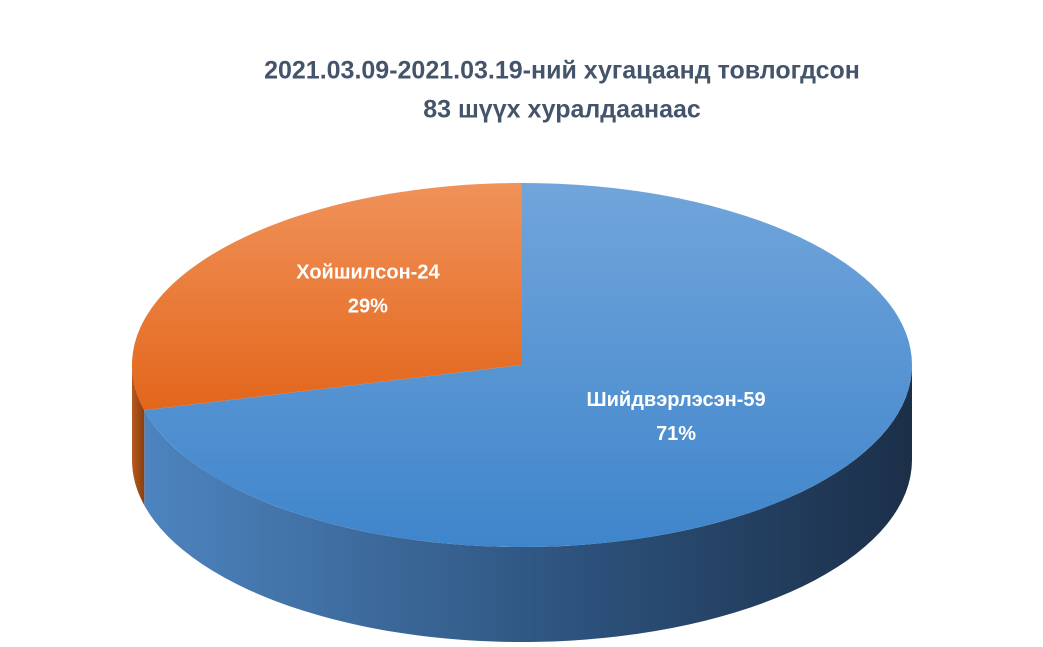 This screenshot has width=1043, height=647. I want to click on slice-side, so click(138, 435).